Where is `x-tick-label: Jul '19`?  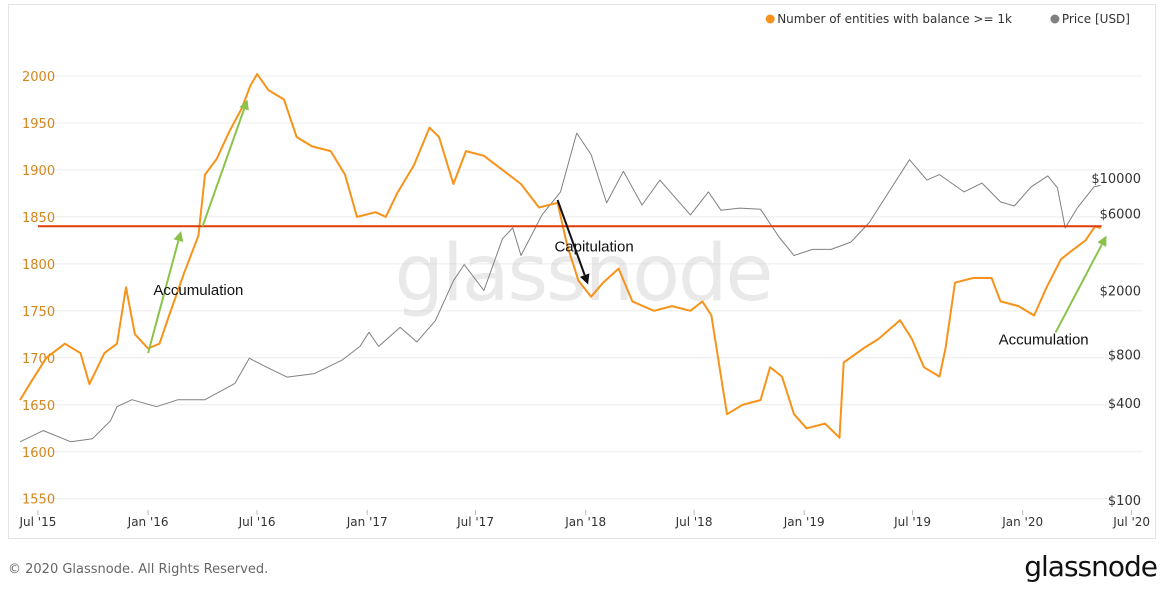
x-tick-label: Jul '19 is located at coordinates (912, 522).